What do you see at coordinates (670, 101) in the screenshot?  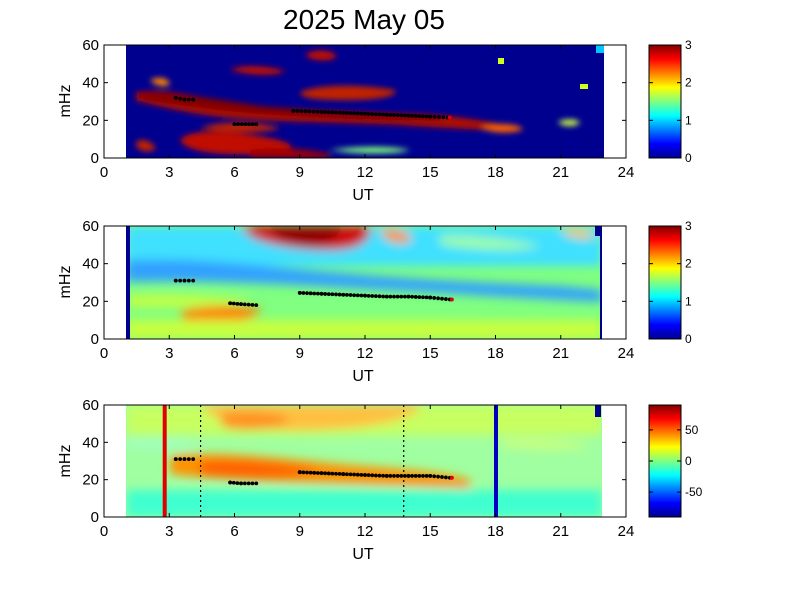 I see `colorbar-top: 0 1 2 3` at bounding box center [670, 101].